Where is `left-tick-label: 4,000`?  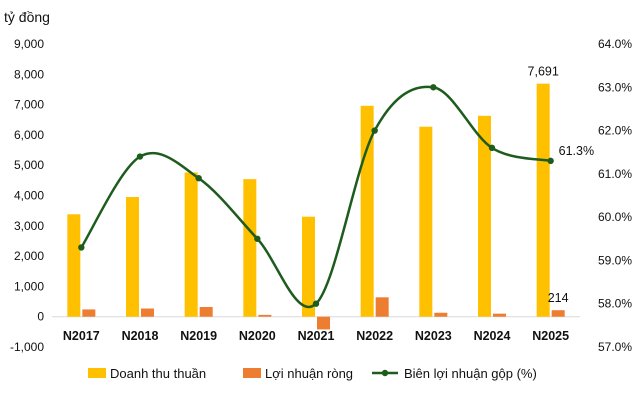 left-tick-label: 4,000 is located at coordinates (29, 196).